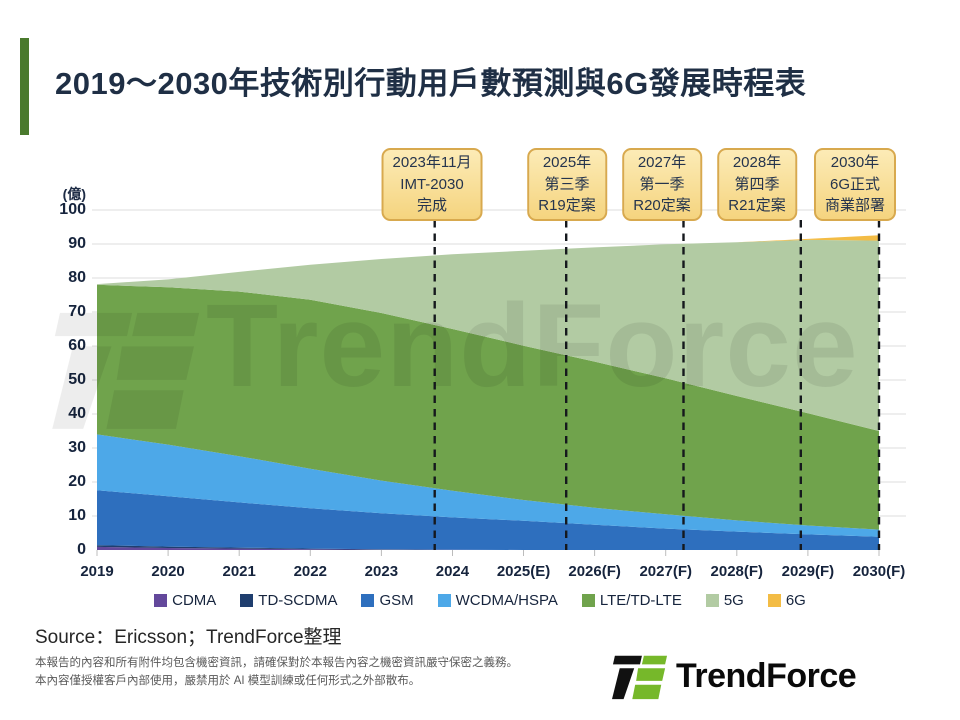 This screenshot has height=720, width=960. Describe the element at coordinates (506, 600) in the screenshot. I see `legend-label: WCDMA/HSPA` at that location.